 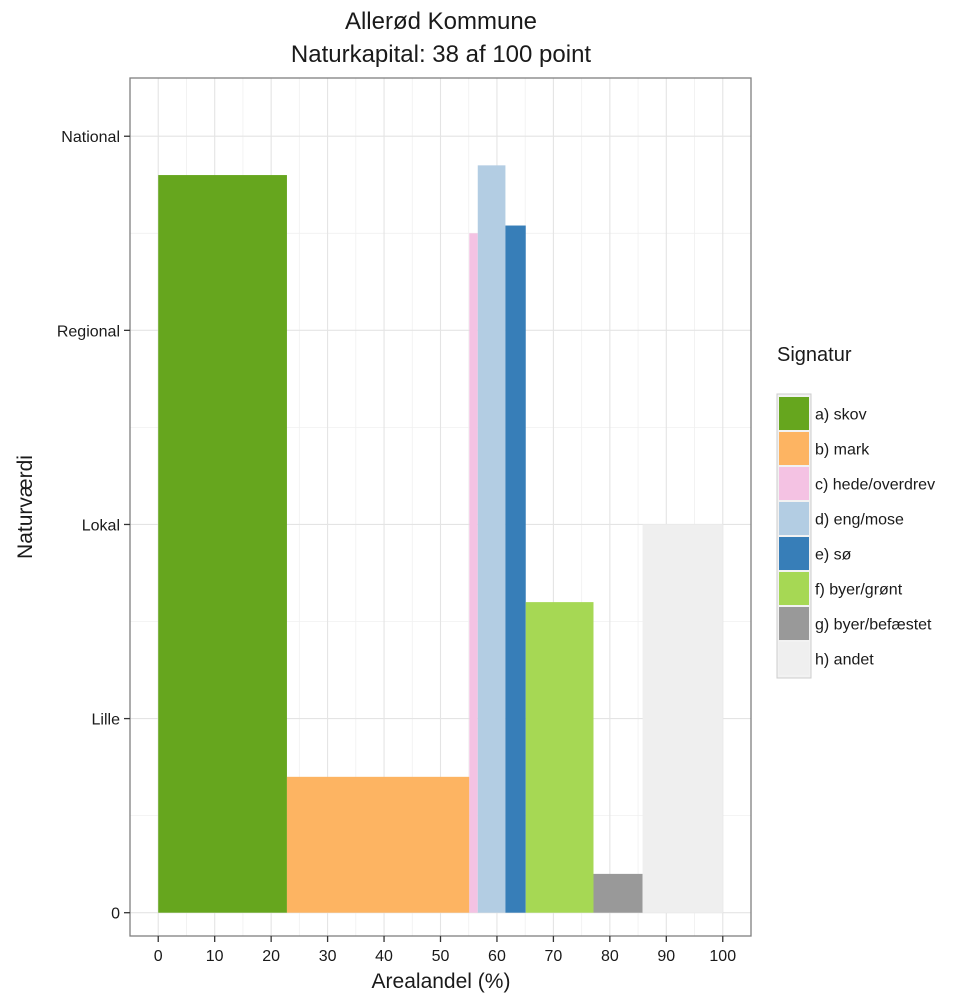 I want to click on y-tick-label: Lokal, so click(x=101, y=525).